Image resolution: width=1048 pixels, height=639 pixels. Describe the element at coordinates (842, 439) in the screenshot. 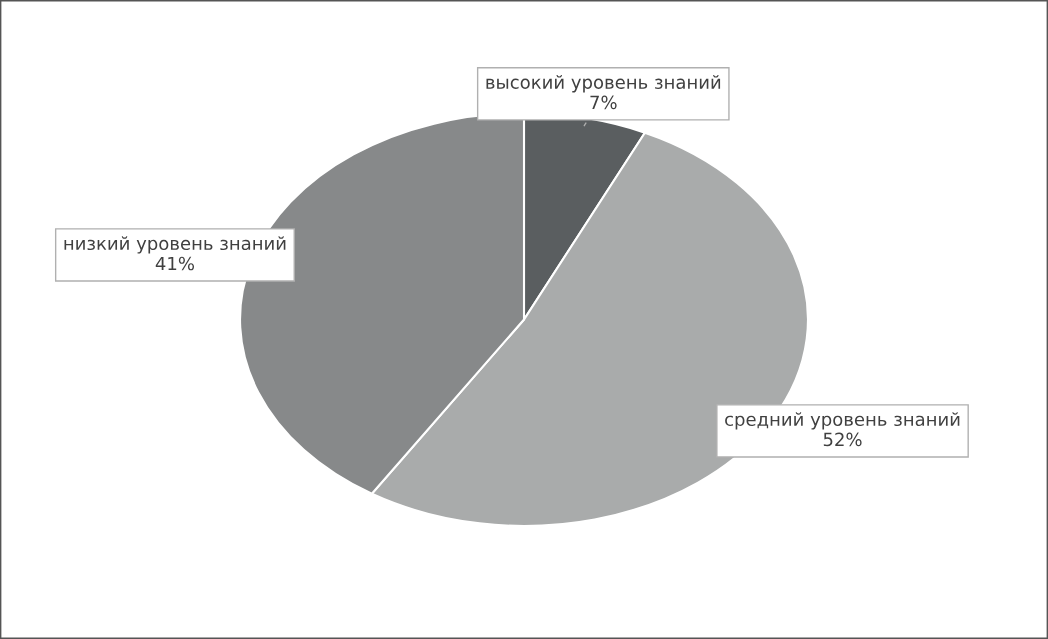

I see `data-label: 52%` at that location.